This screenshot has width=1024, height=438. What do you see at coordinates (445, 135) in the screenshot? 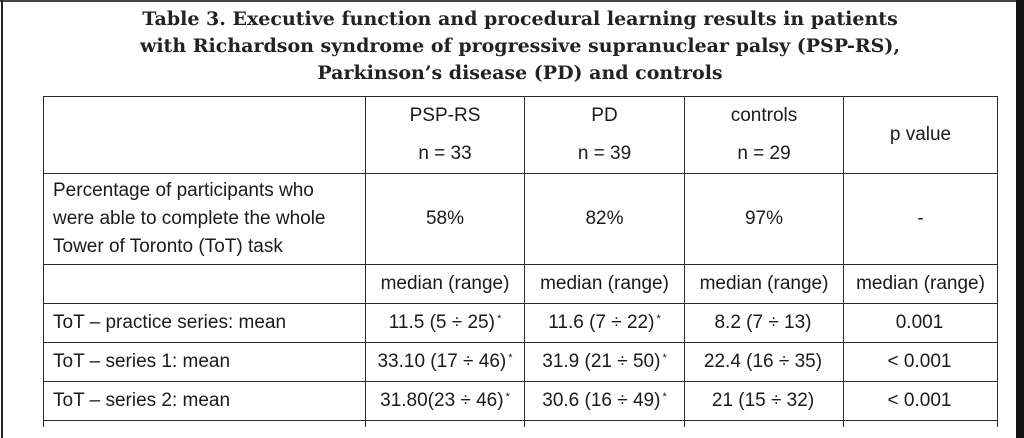
I see `header-psp-rs: PSP-RS n = 33` at bounding box center [445, 135].